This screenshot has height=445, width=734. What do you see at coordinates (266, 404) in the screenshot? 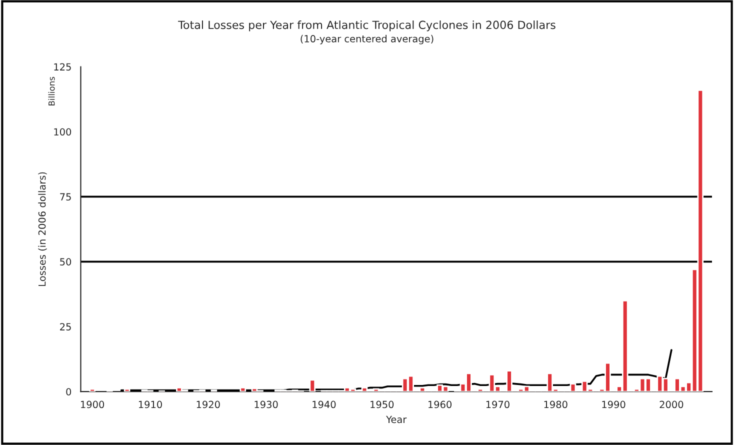
I see `x-tick-label: 1930` at bounding box center [266, 404].